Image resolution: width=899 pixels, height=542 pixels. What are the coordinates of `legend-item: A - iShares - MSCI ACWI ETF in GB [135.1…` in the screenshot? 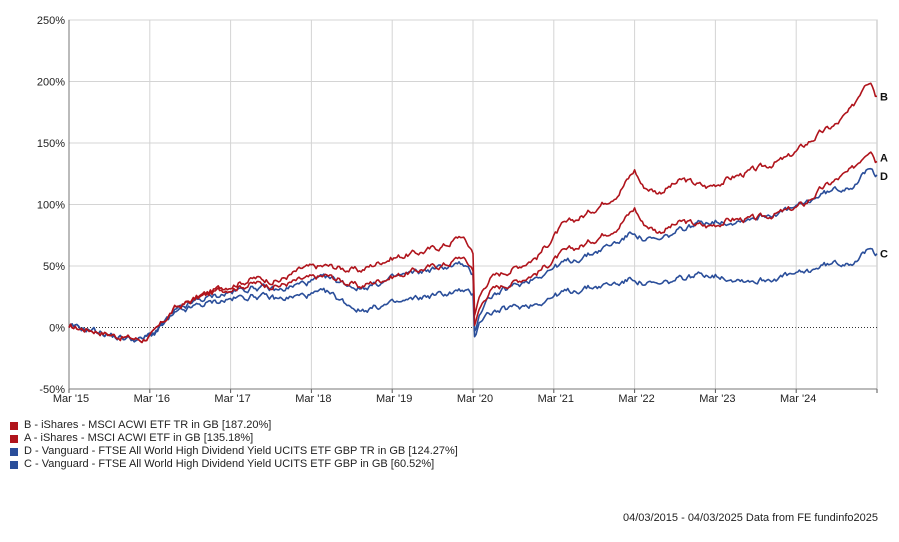 It's located at (234, 438).